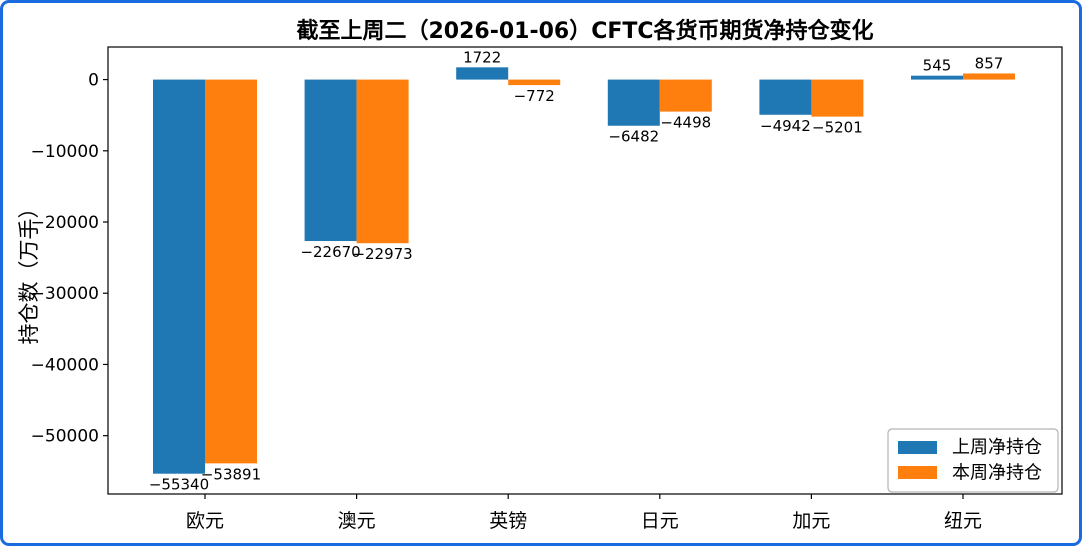 Image resolution: width=1082 pixels, height=546 pixels. I want to click on bar-value-label: −5201, so click(837, 128).